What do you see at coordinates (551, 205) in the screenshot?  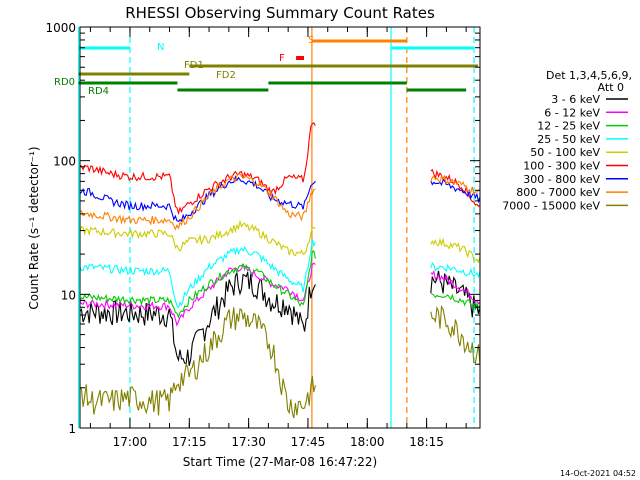 I see `legend-label: 7000 - 15000 keV` at bounding box center [551, 205].